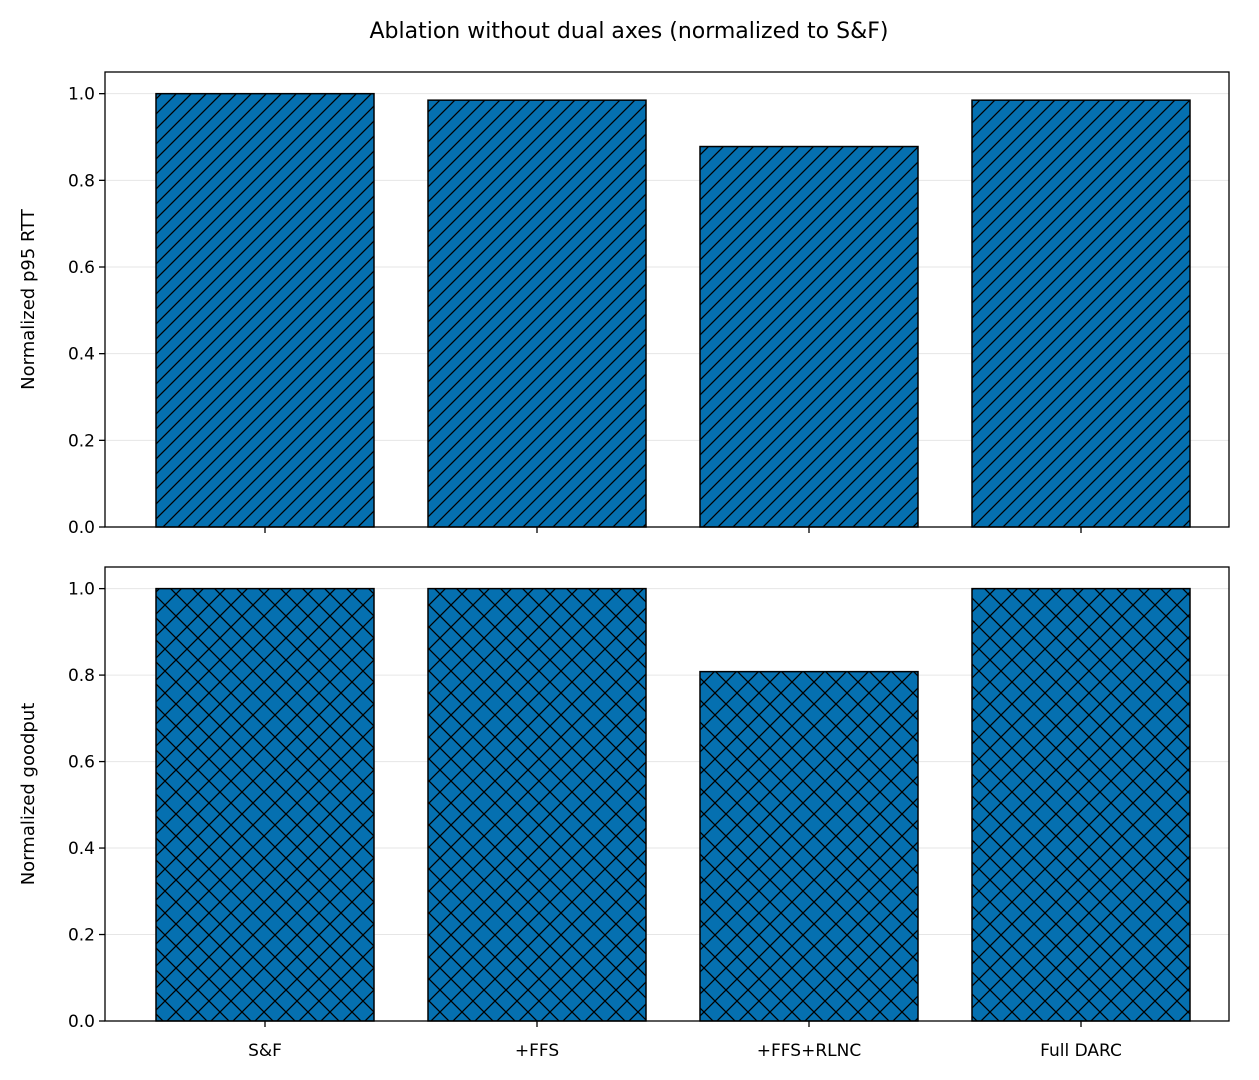 The width and height of the screenshot is (1259, 1080). I want to click on goodput-y-ticks: 0.0 0.2 0.4 0.6 0.8 1.0, so click(86, 806).